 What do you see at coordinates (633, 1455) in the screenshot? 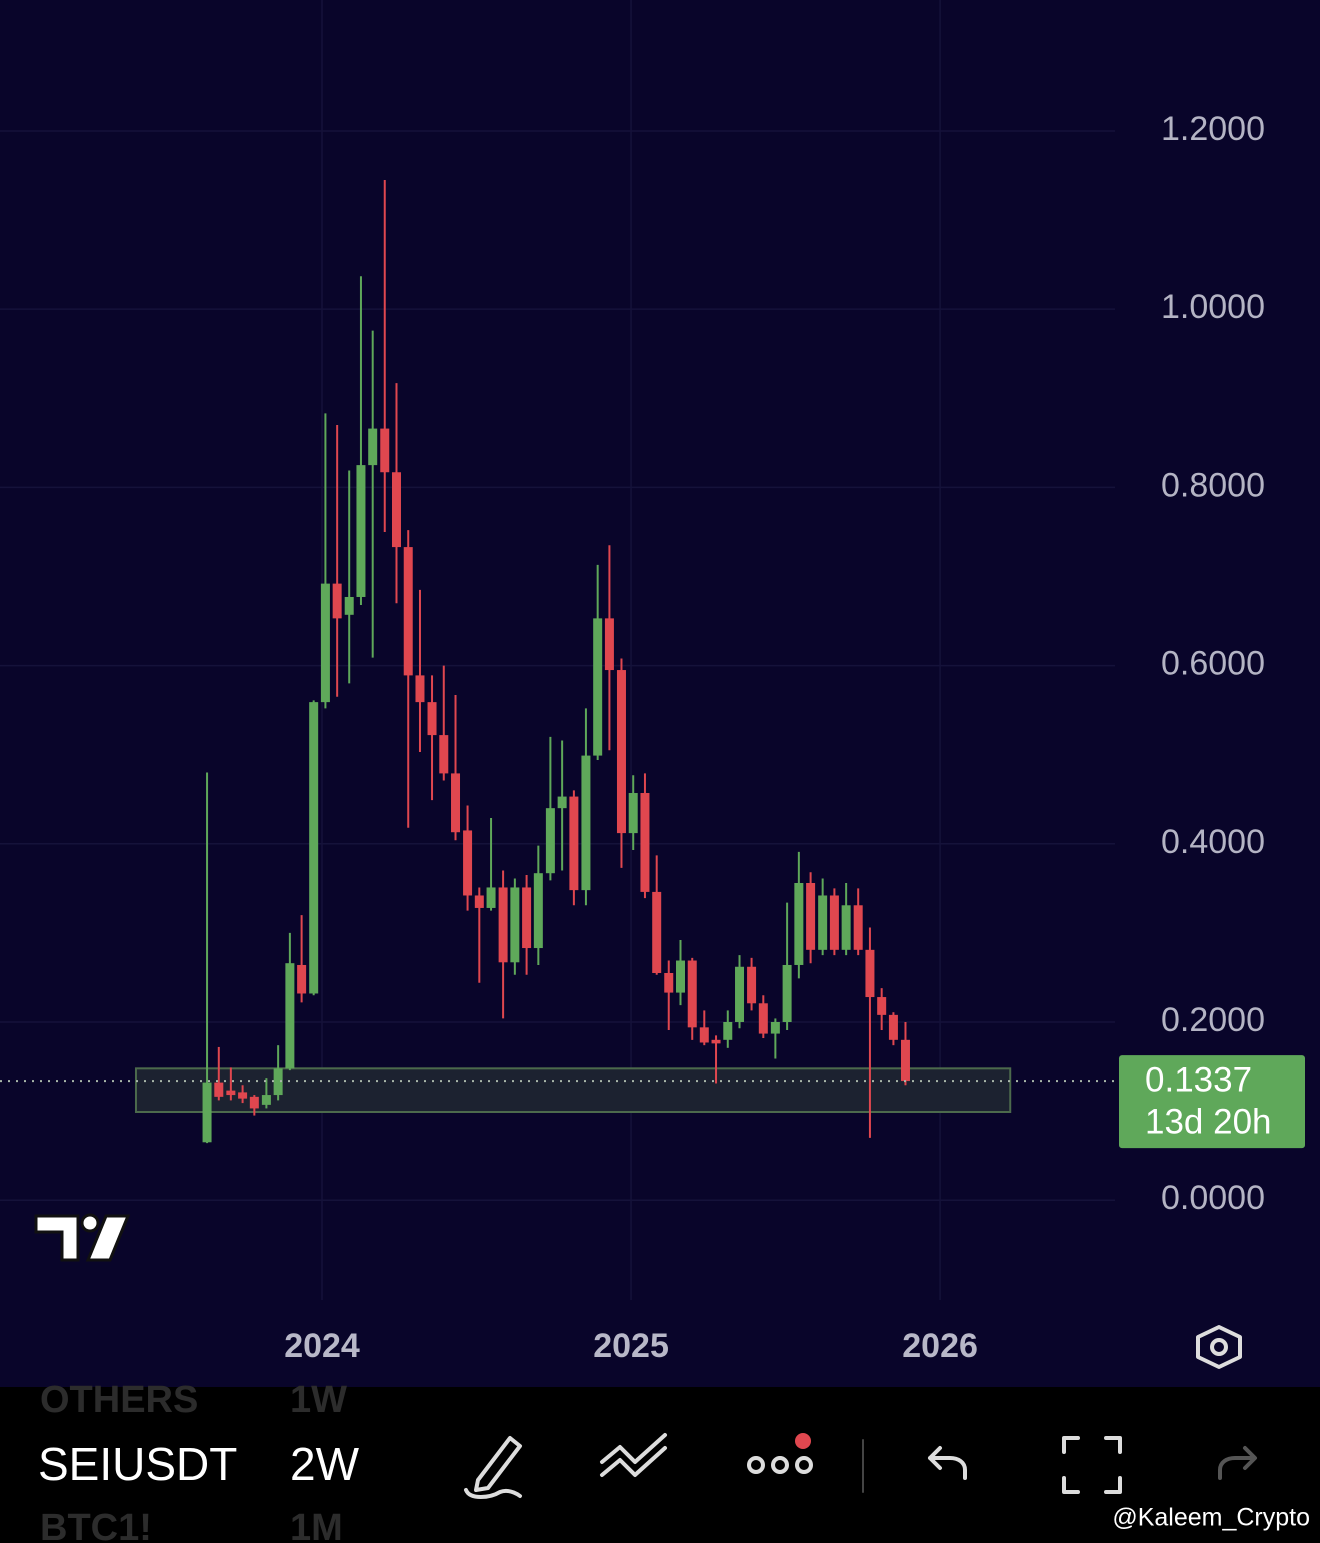
I see `indicator-tool` at bounding box center [633, 1455].